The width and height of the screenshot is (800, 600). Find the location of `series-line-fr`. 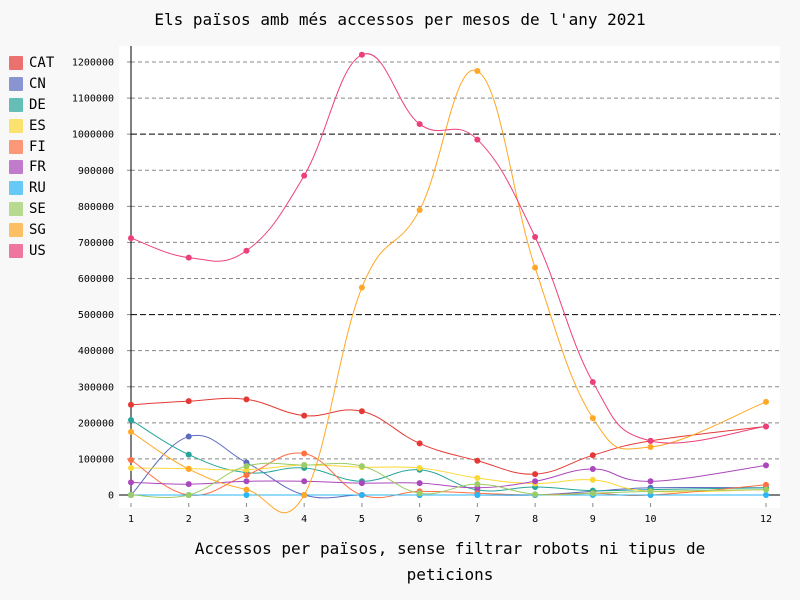

series-line-fr is located at coordinates (448, 476).